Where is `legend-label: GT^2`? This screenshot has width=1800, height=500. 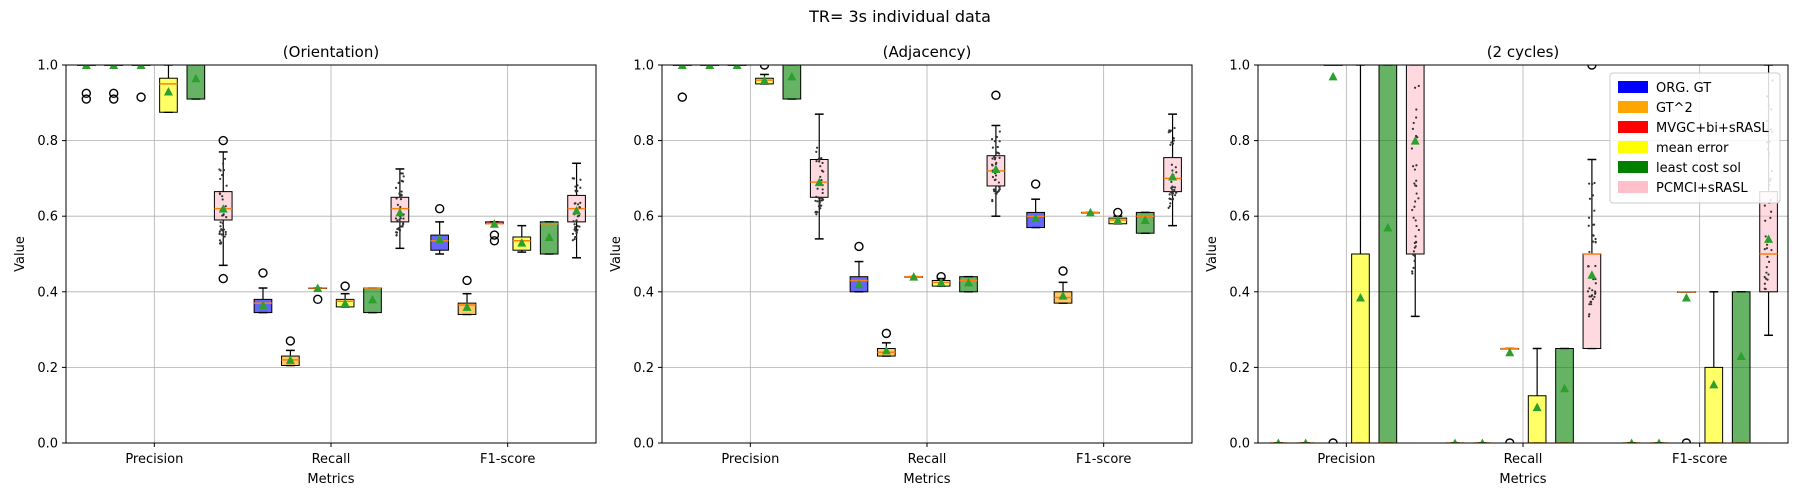 legend-label: GT^2 is located at coordinates (1674, 108).